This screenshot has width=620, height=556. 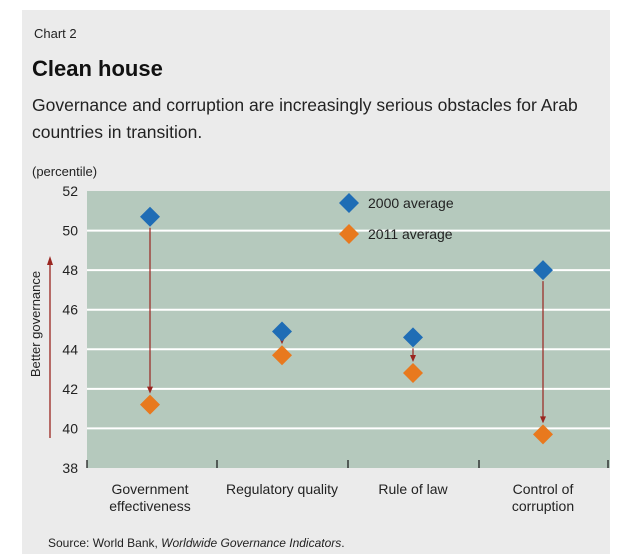 What do you see at coordinates (70, 191) in the screenshot?
I see `y-tick-label: 52` at bounding box center [70, 191].